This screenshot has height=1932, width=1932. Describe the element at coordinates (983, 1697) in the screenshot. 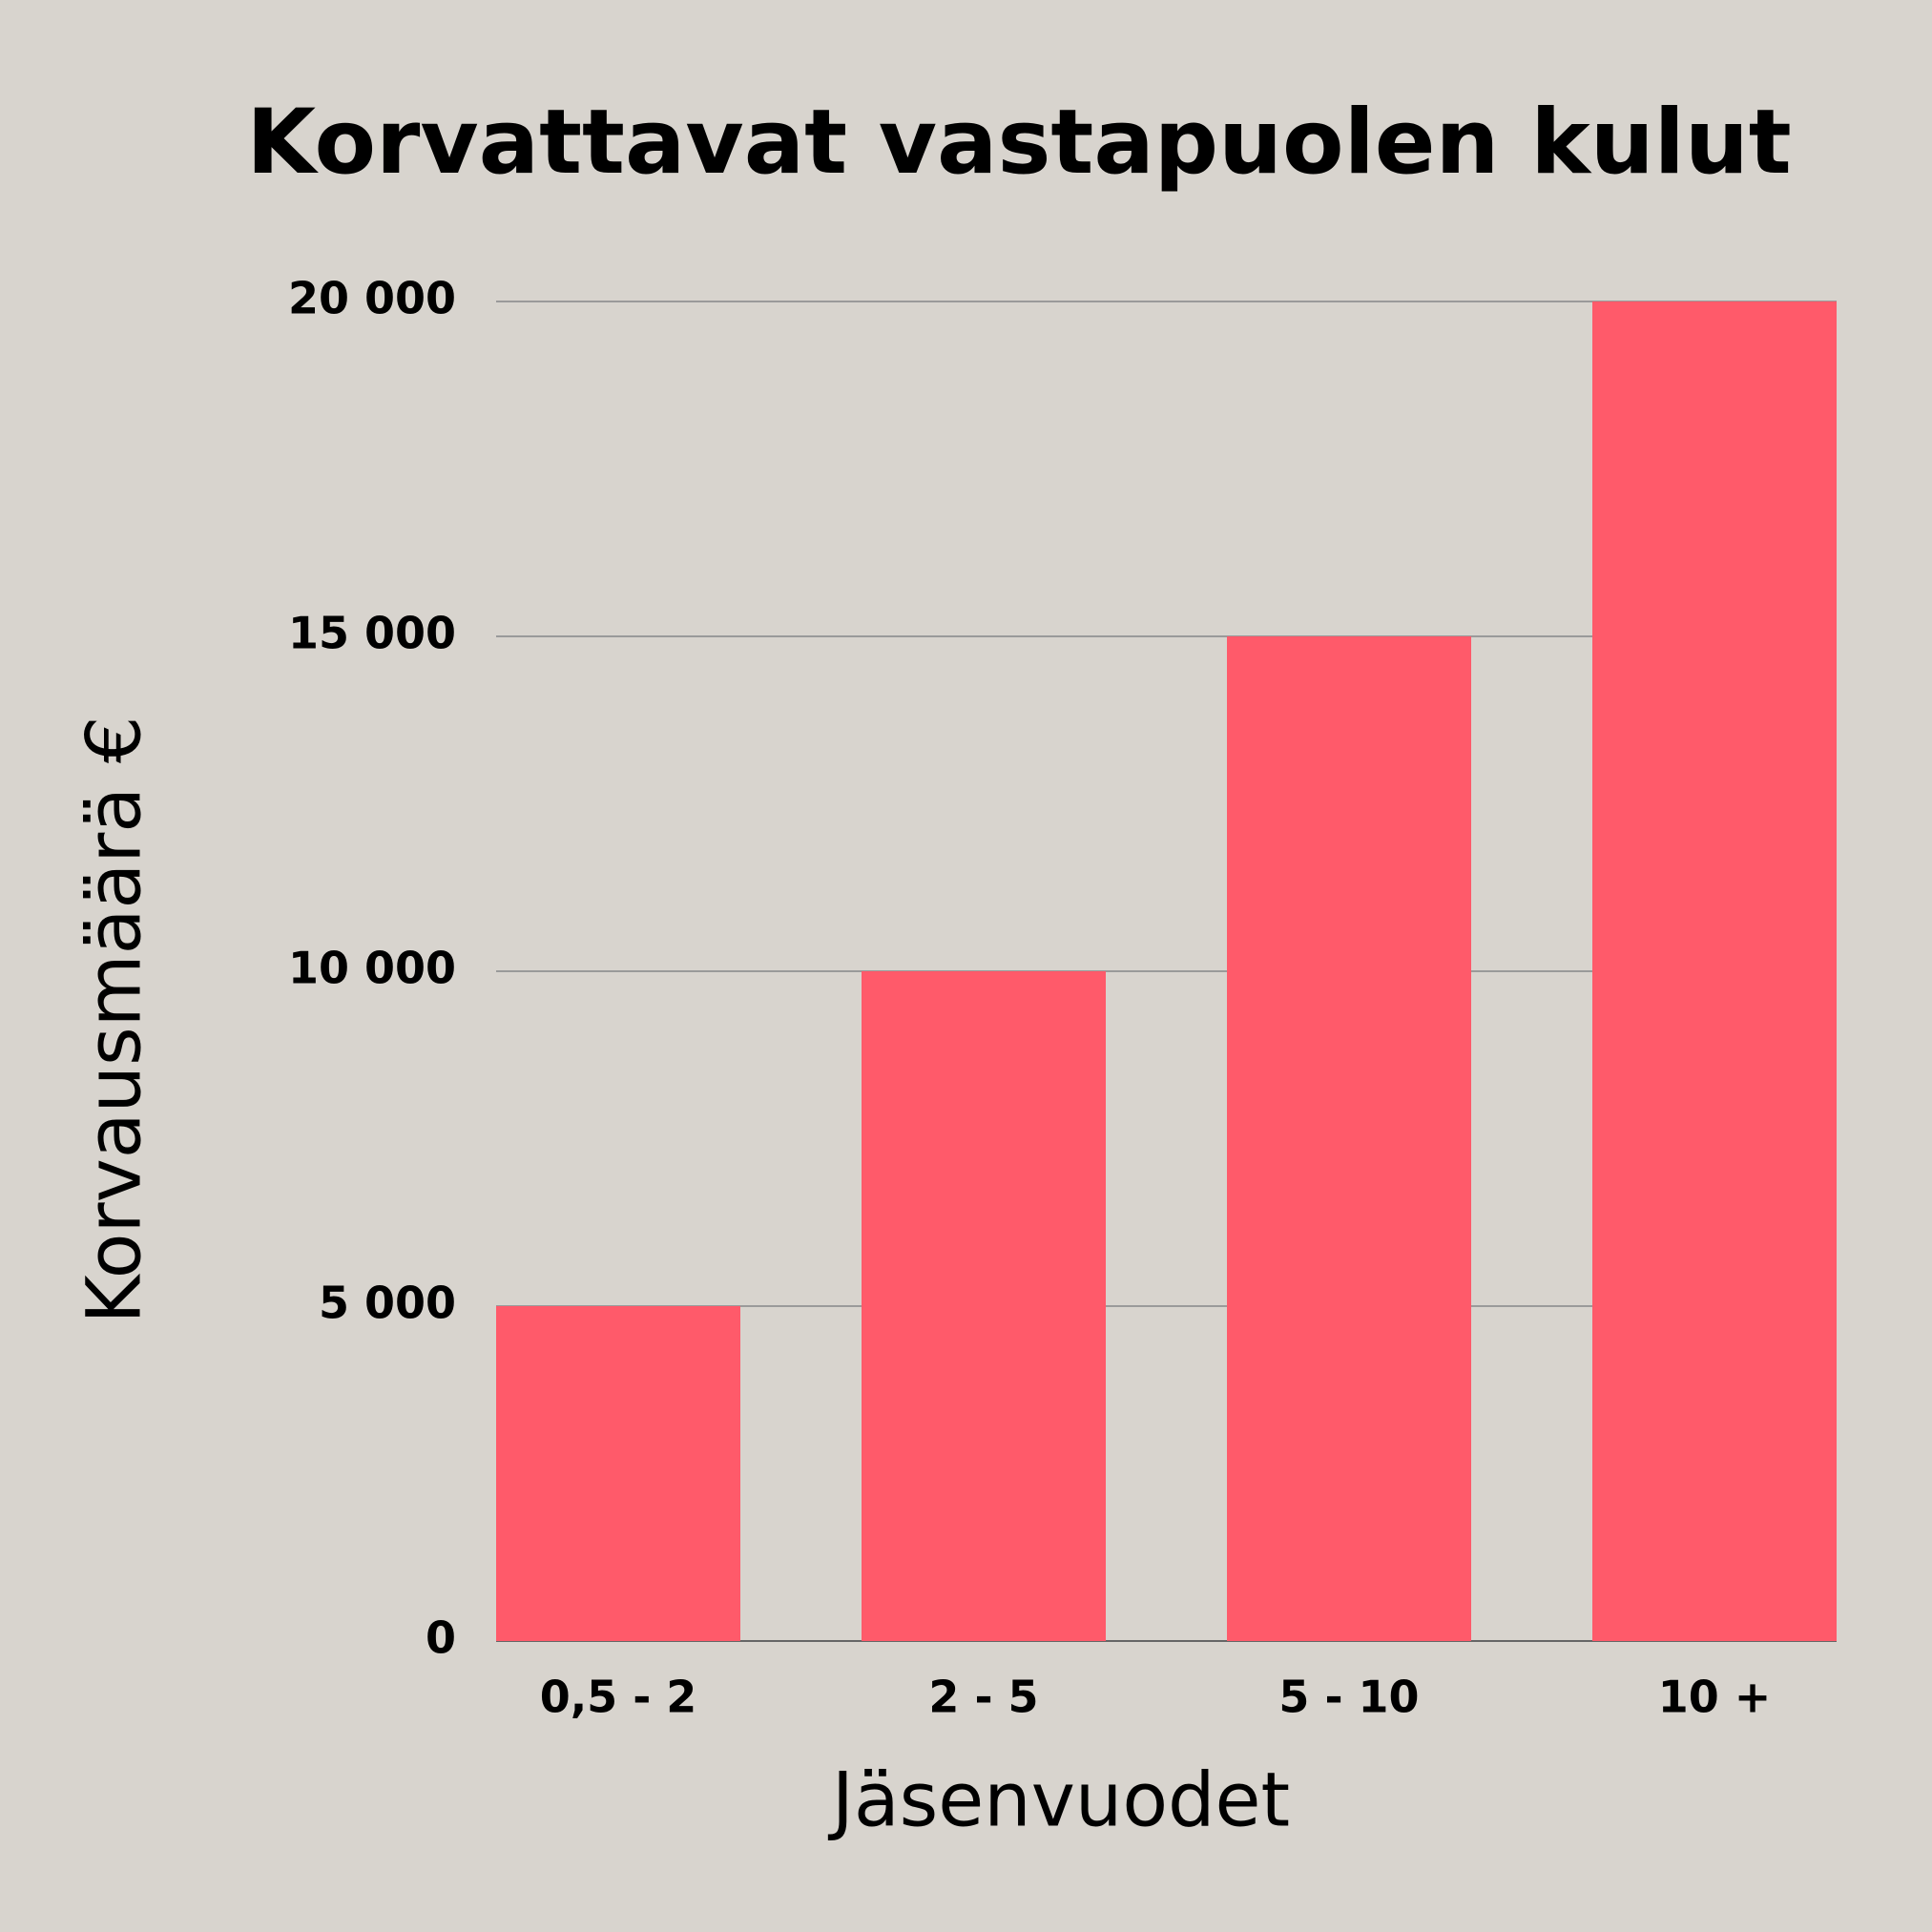

I see `x-tick-label: 2 - 5` at that location.